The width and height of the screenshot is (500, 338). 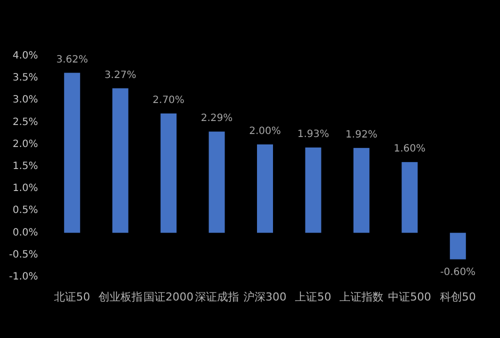 What do you see at coordinates (72, 60) in the screenshot?
I see `data-label: 3.62%` at bounding box center [72, 60].